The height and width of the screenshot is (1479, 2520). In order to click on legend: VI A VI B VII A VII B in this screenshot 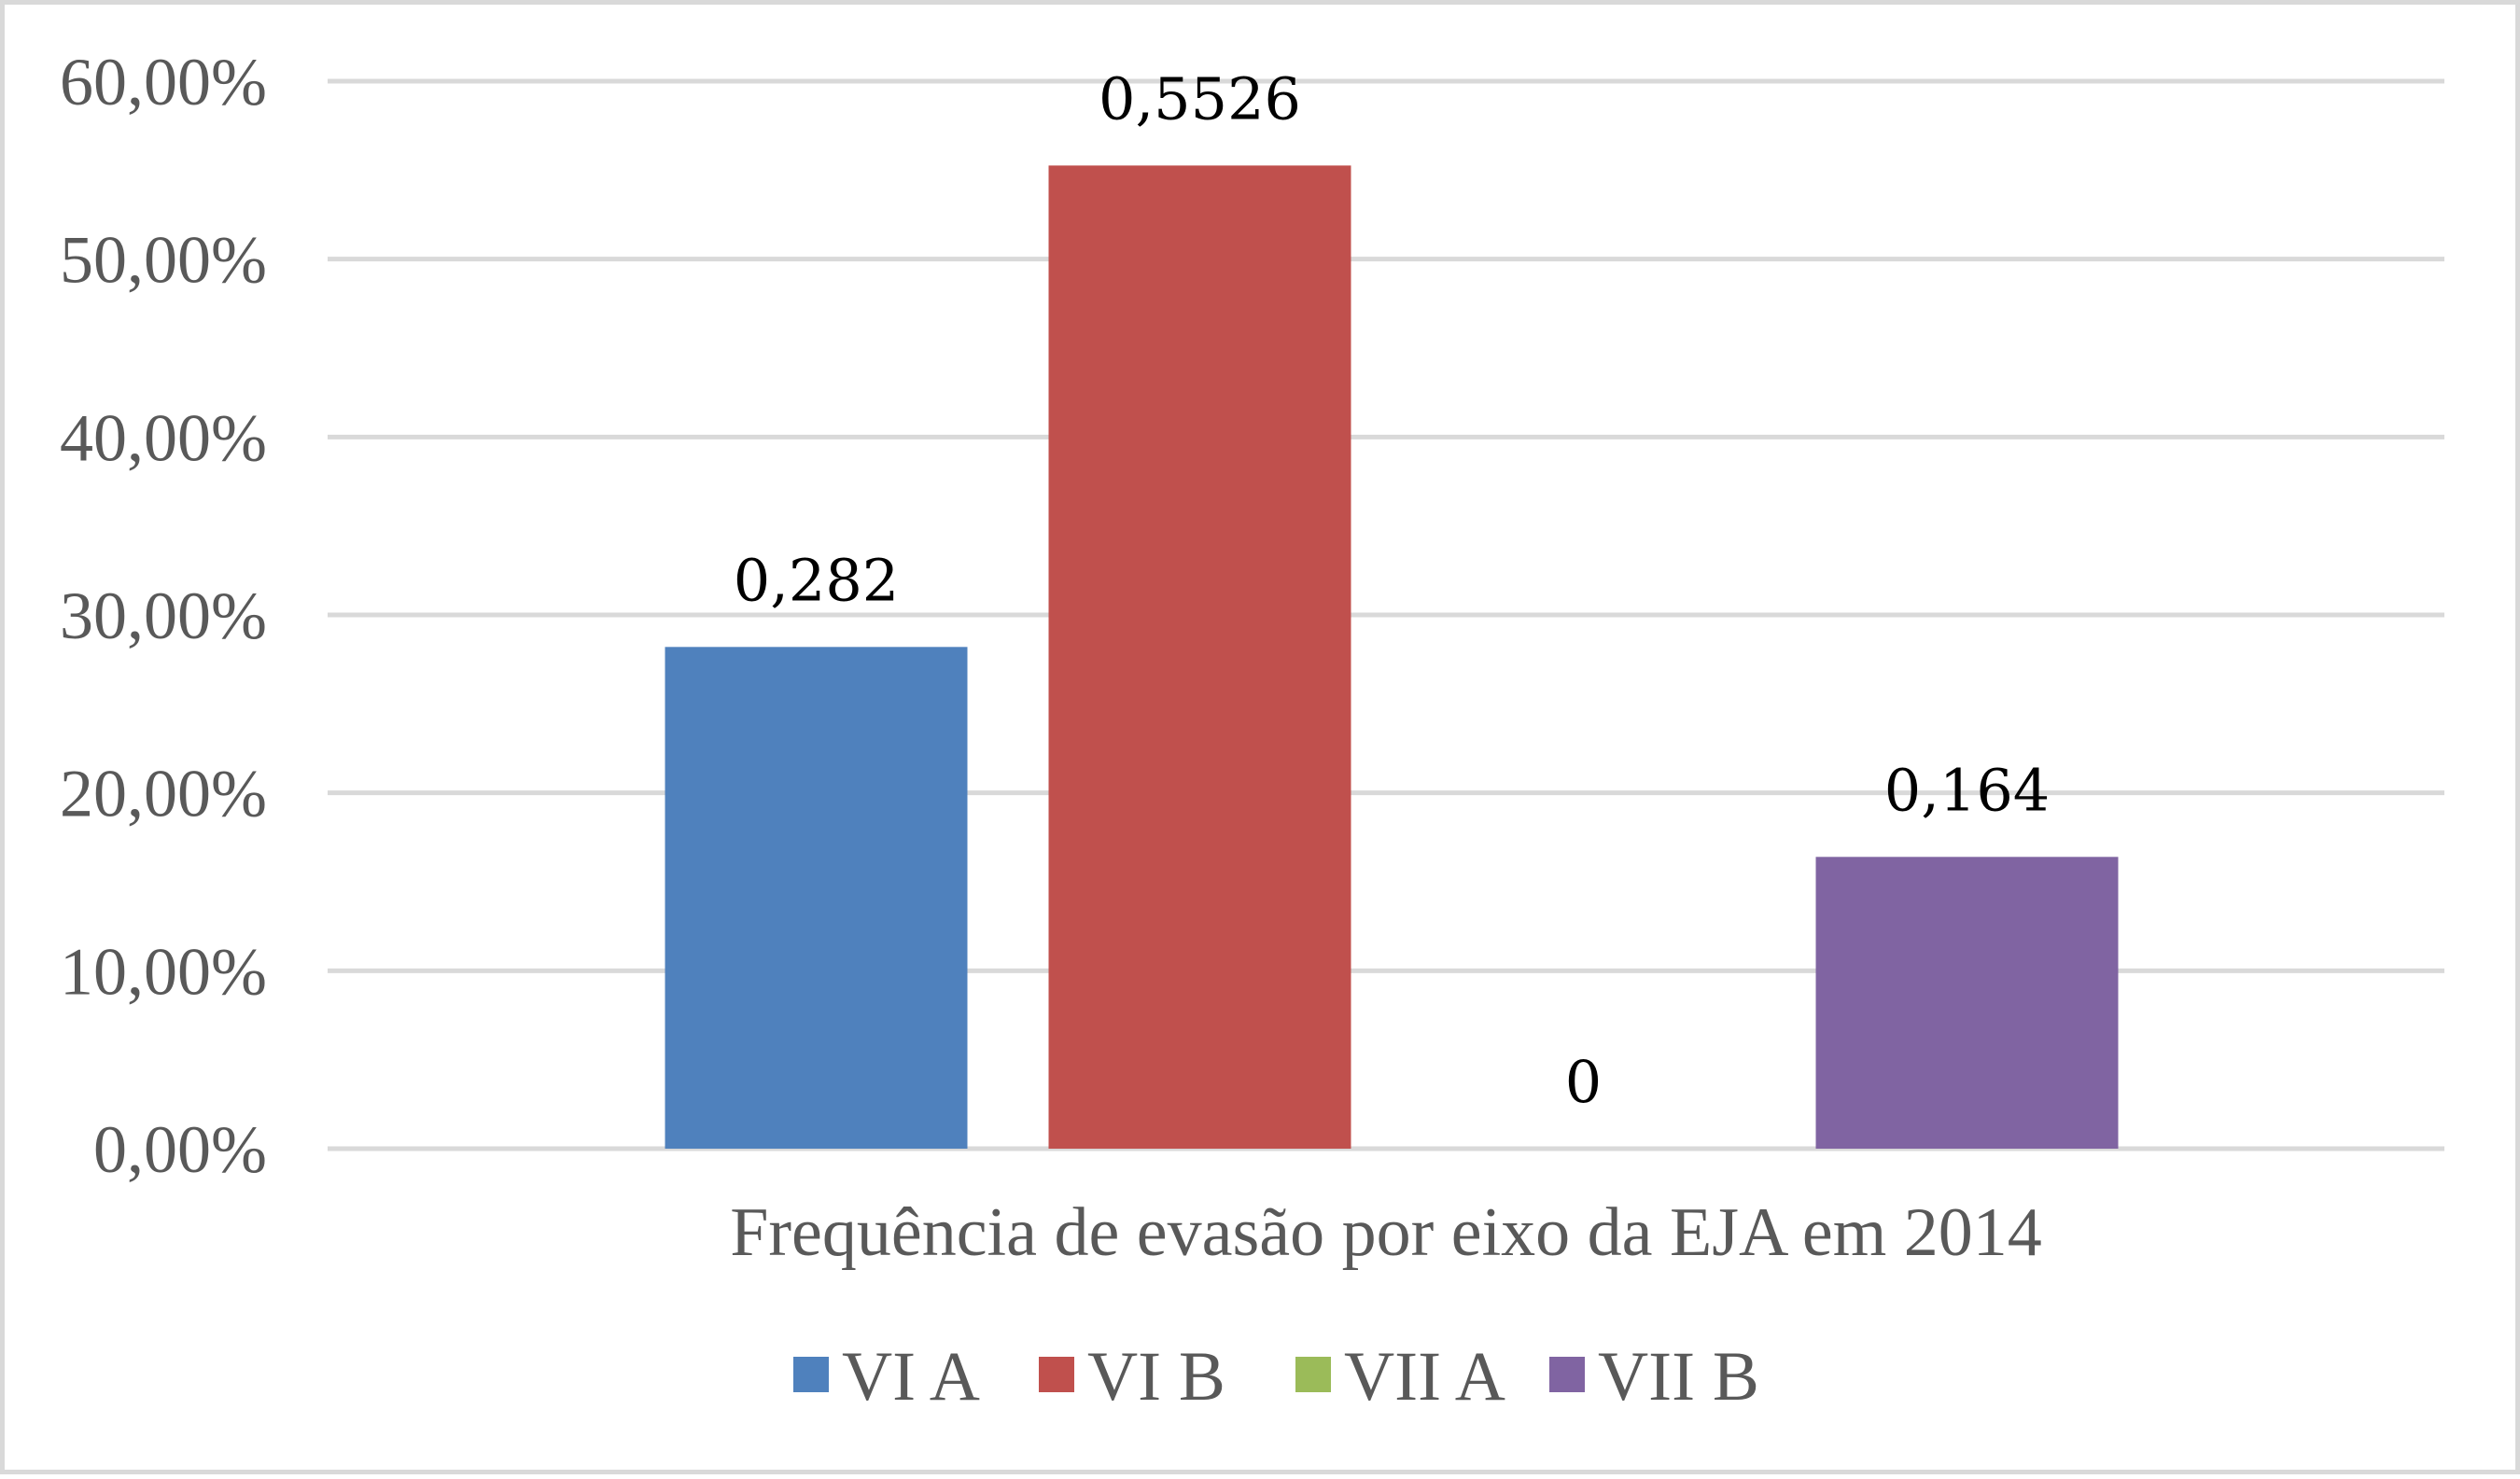, I will do `click(1276, 1377)`.